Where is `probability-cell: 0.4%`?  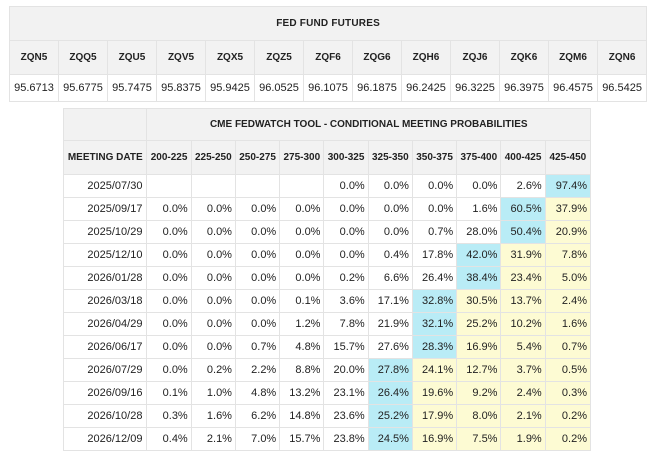
probability-cell: 0.4% is located at coordinates (390, 255).